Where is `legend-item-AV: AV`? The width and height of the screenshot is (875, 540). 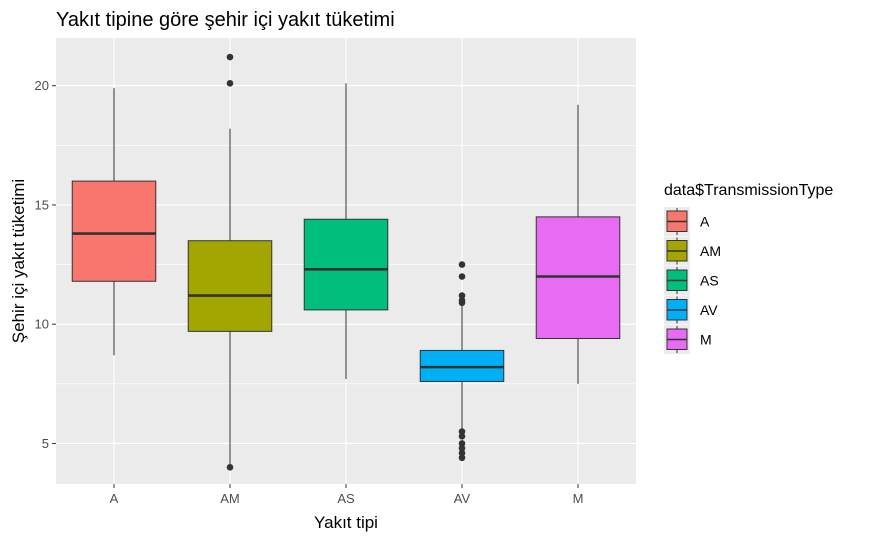
legend-item-AV: AV is located at coordinates (691, 310).